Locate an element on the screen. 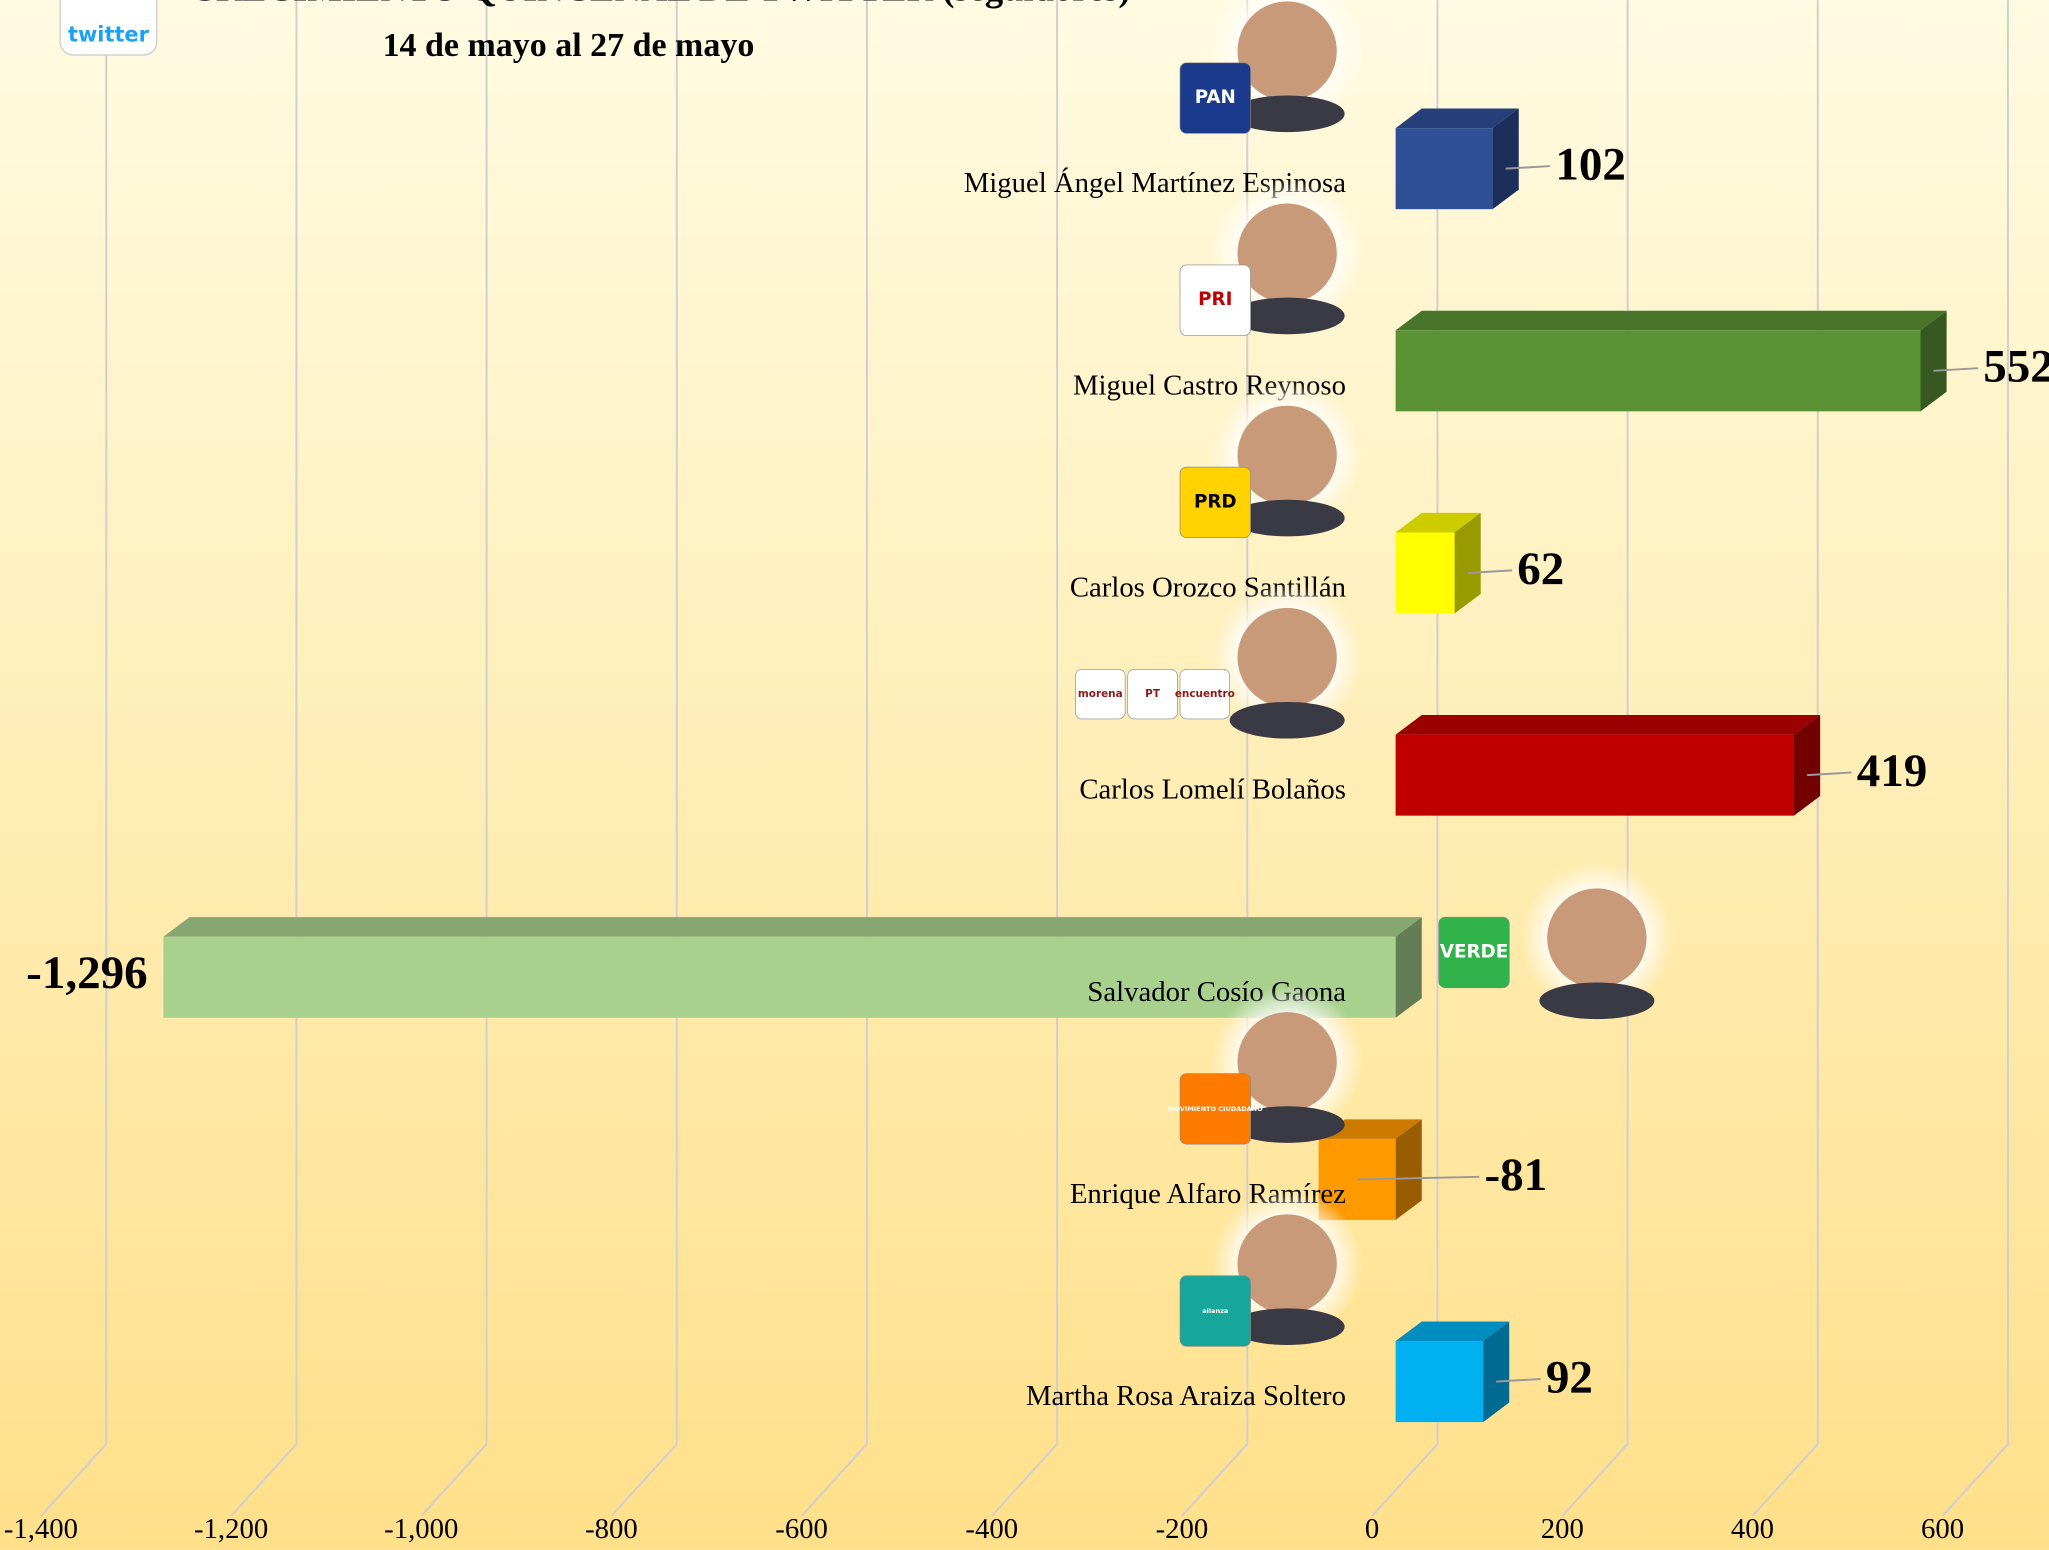  x-tick-label: 600 is located at coordinates (1942, 1529).